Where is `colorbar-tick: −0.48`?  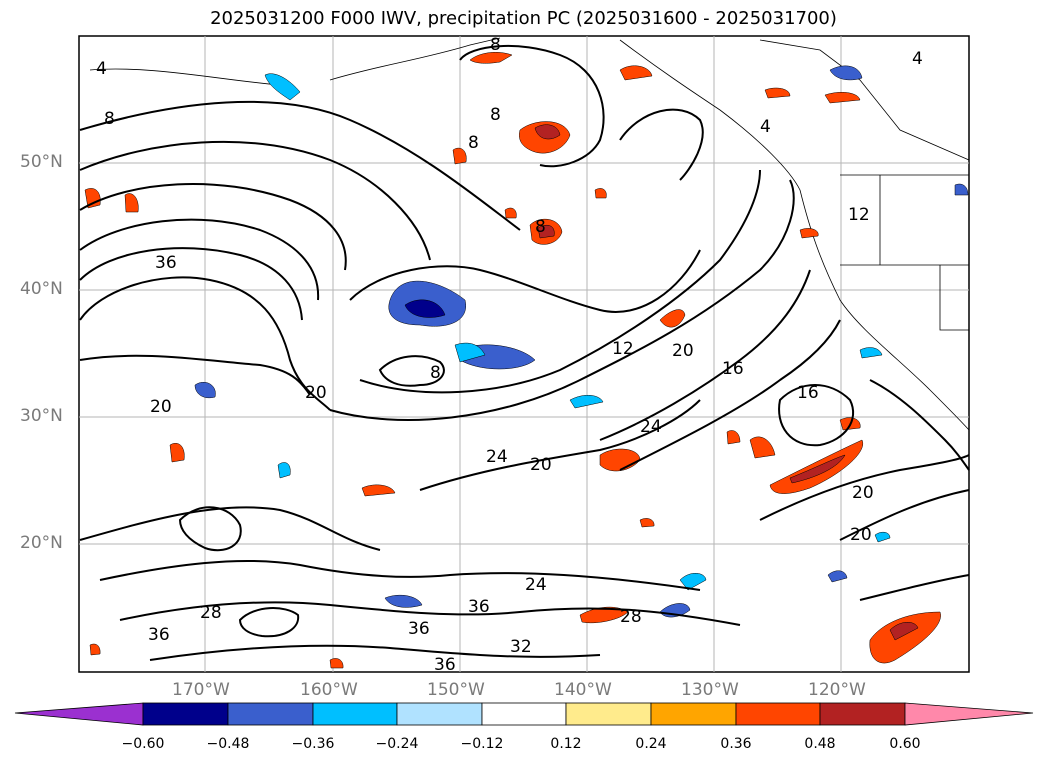 colorbar-tick: −0.48 is located at coordinates (228, 744).